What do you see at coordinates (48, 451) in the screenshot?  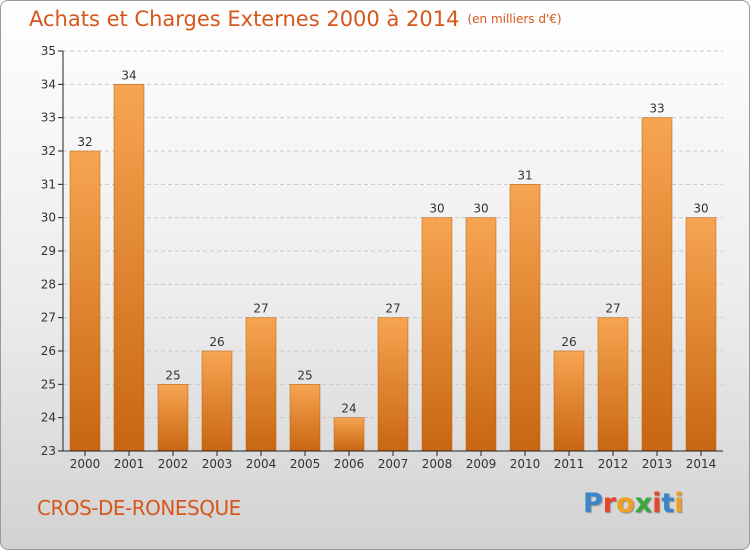 I see `y-tick-label: 23` at bounding box center [48, 451].